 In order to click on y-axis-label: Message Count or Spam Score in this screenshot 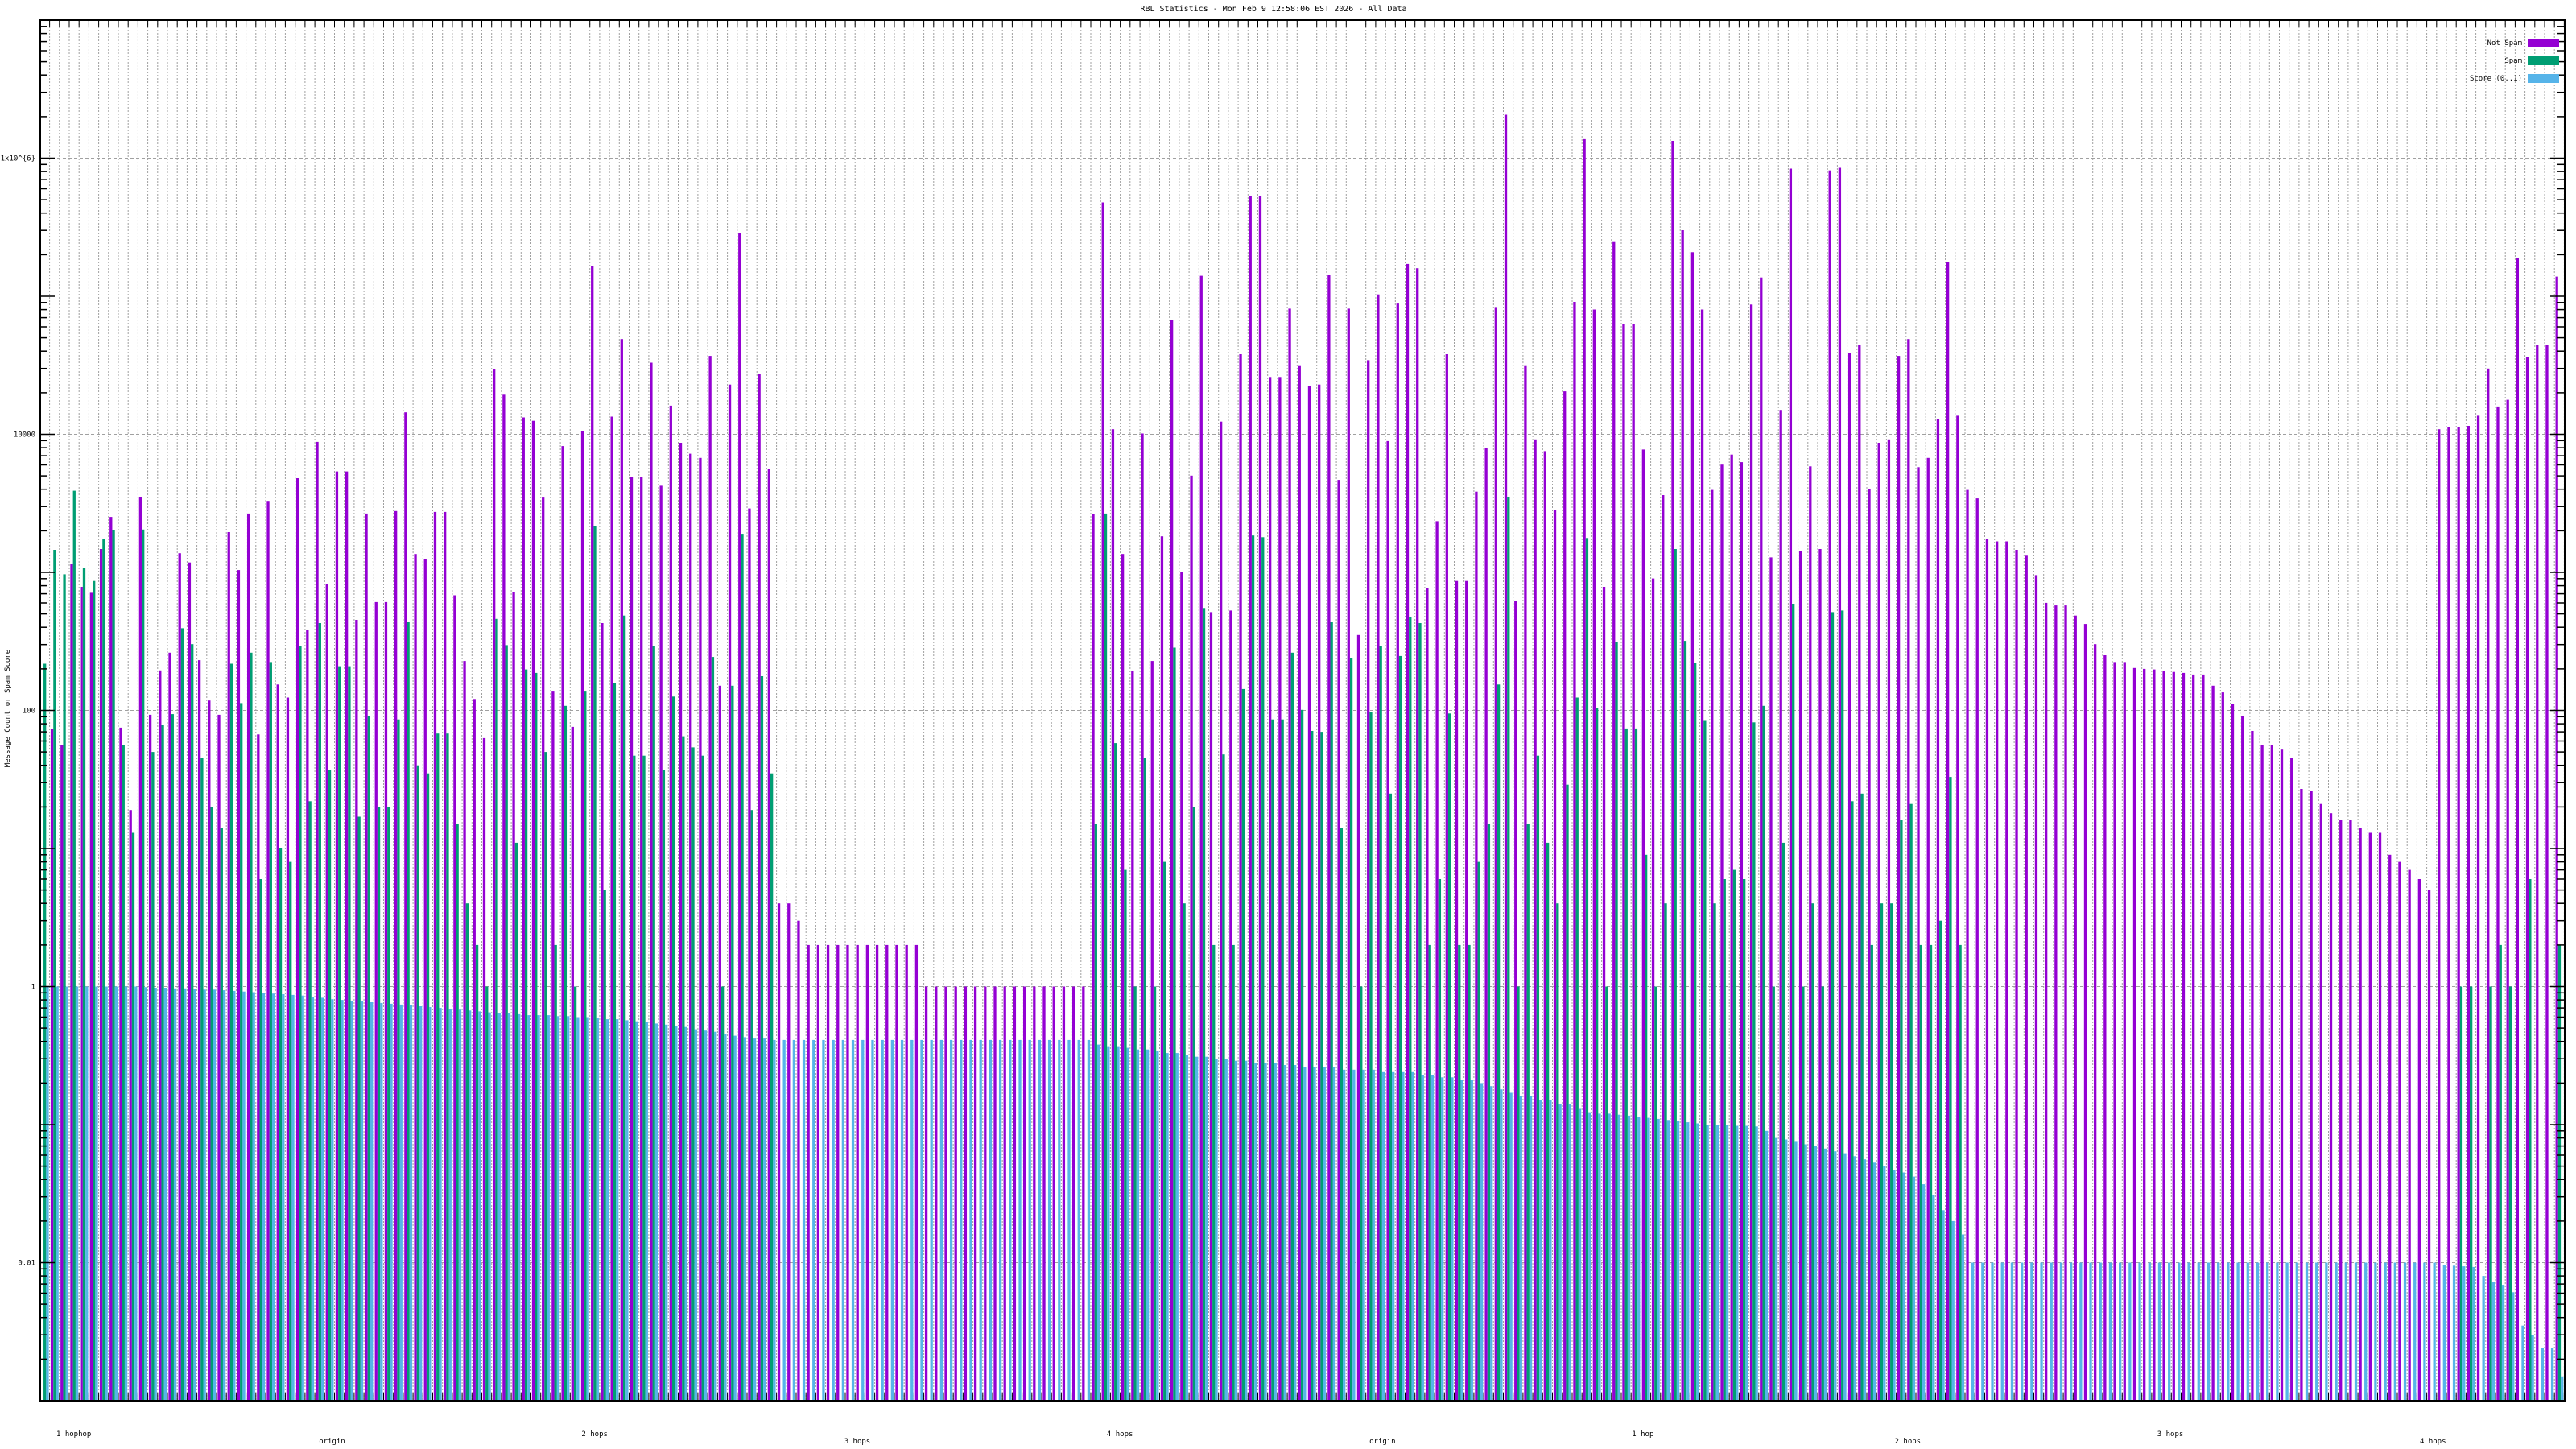, I will do `click(8, 708)`.